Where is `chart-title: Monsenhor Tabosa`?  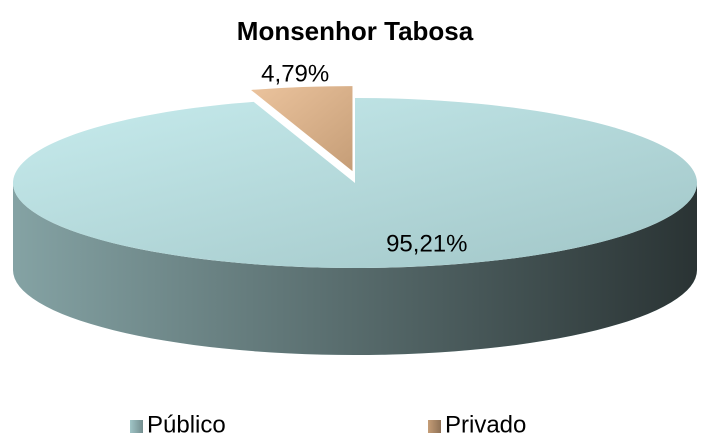
chart-title: Monsenhor Tabosa is located at coordinates (355, 31).